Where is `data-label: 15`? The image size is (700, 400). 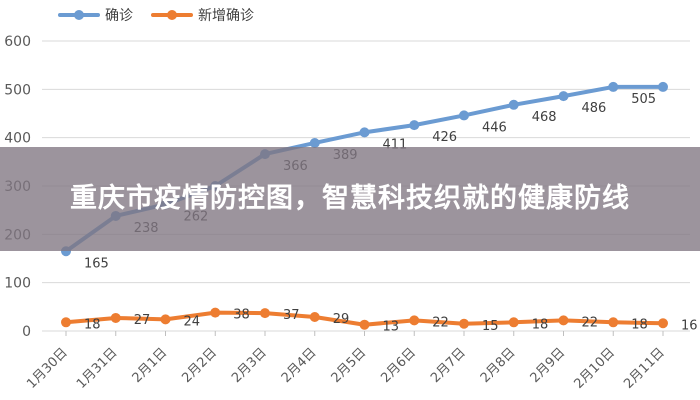 data-label: 15 is located at coordinates (490, 326).